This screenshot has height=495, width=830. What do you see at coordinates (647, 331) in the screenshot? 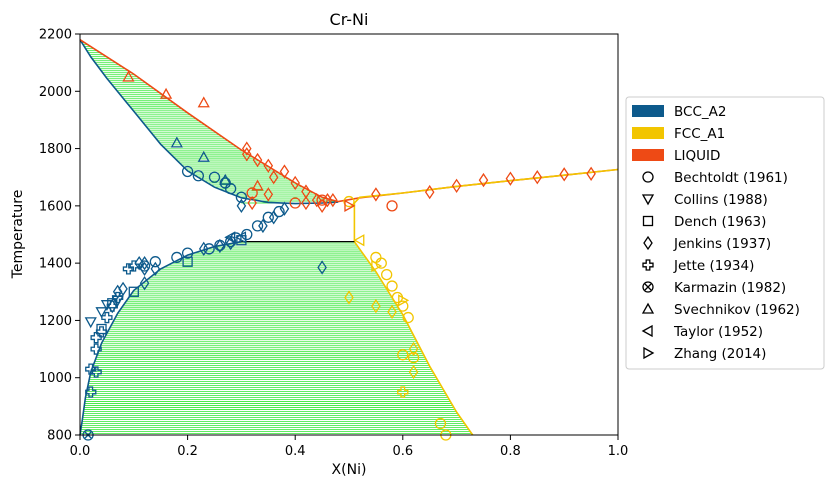
I see `legend-marker-triangle-left` at bounding box center [647, 331].